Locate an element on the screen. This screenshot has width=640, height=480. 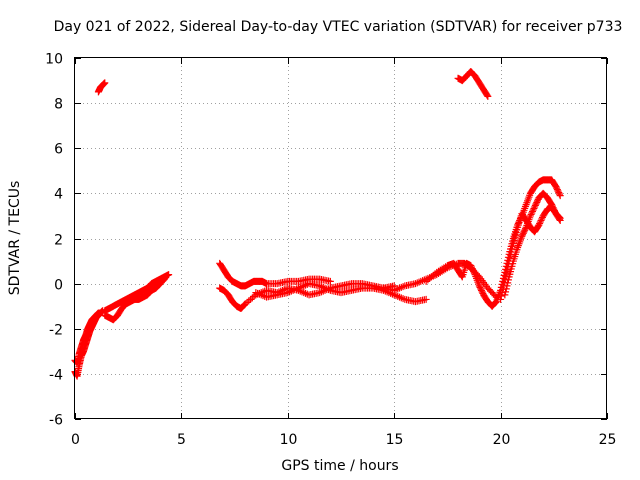
series-track-morning-lower is located at coordinates (134, 299).